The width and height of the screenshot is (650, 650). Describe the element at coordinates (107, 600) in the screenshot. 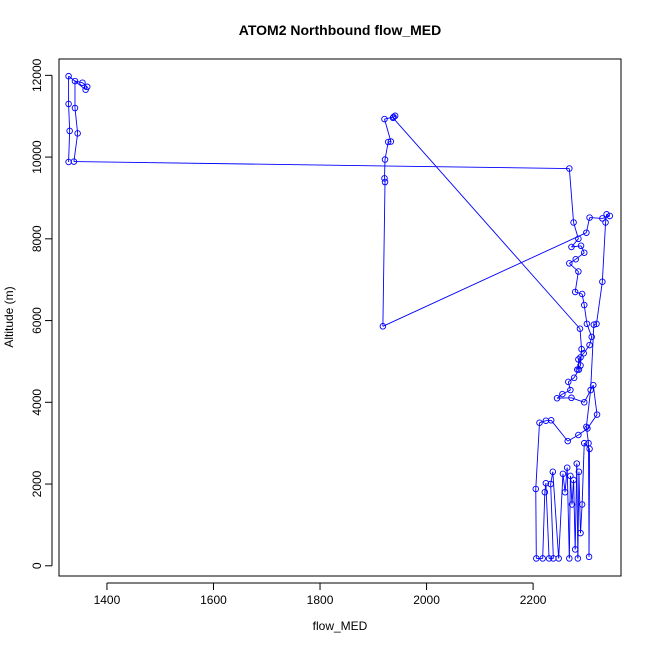

I see `x-tick-label: 1400` at that location.